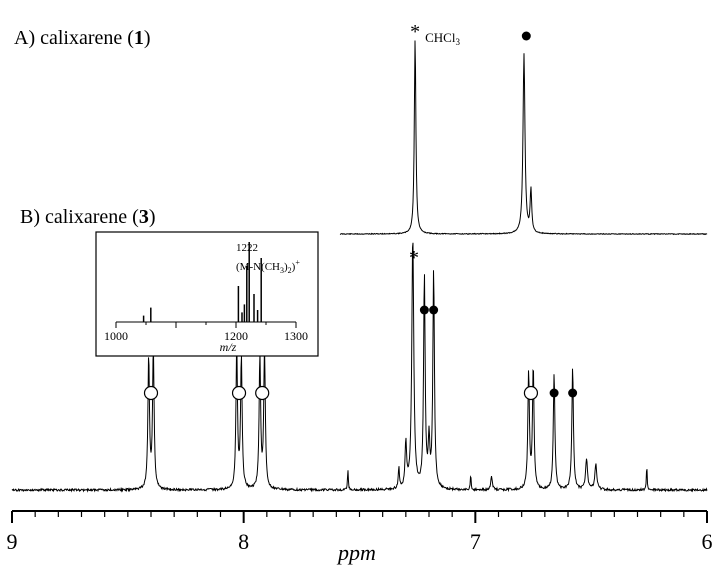 Image resolution: width=714 pixels, height=571 pixels. Describe the element at coordinates (12, 541) in the screenshot. I see `x-tick-label: 9` at that location.